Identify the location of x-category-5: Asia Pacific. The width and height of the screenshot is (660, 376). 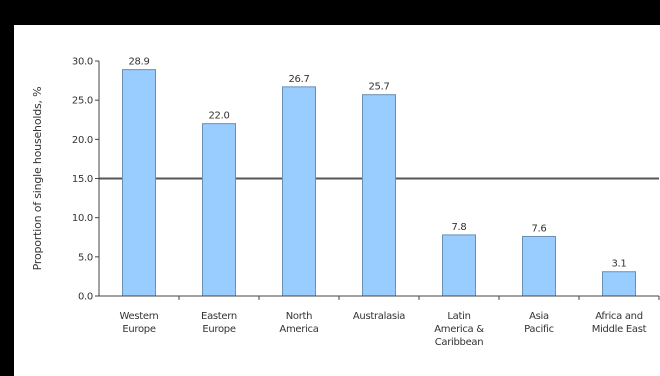
(539, 323).